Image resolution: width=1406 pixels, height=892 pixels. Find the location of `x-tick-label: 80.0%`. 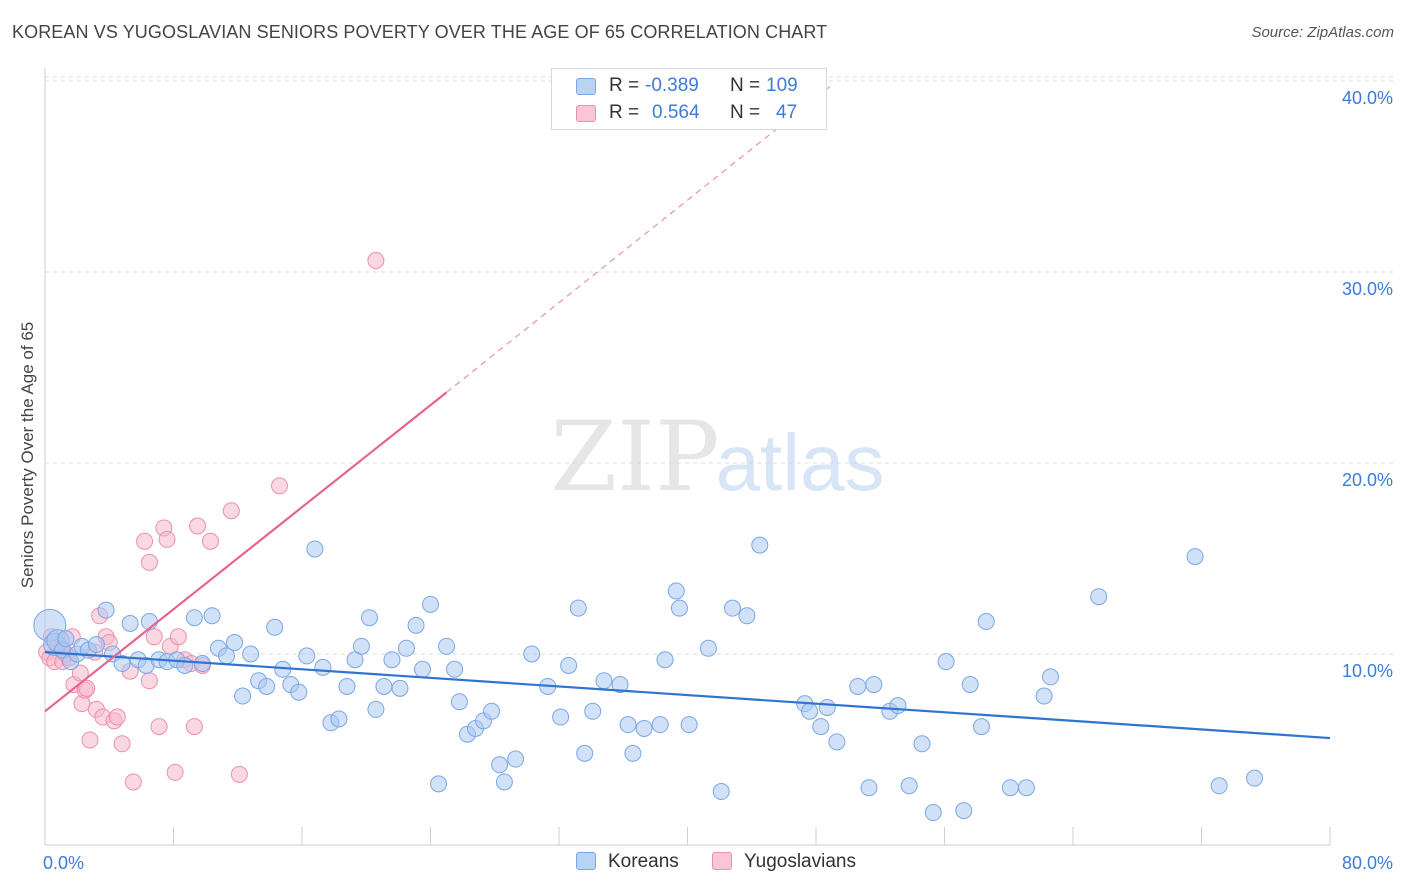

x-tick-label: 80.0% is located at coordinates (1367, 863).